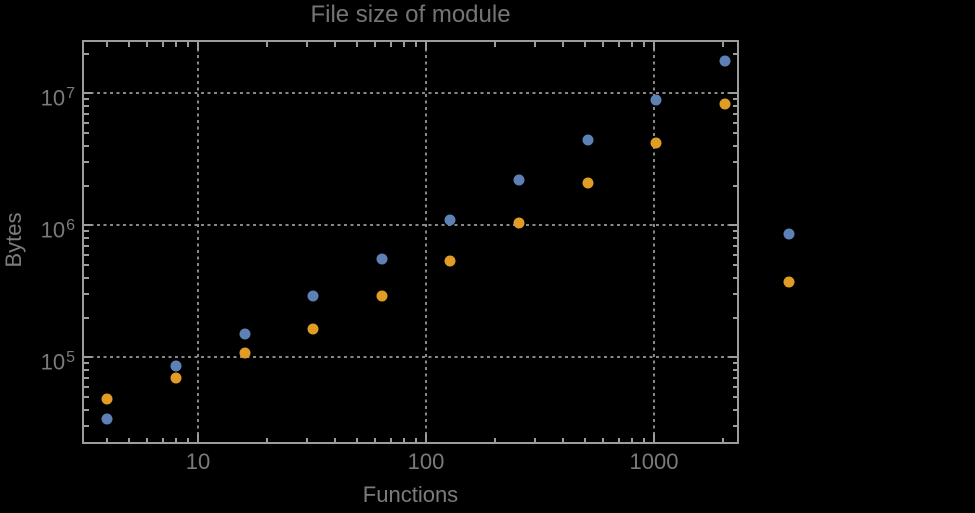  I want to click on y-tick-label-10e5: 105, so click(57, 362).